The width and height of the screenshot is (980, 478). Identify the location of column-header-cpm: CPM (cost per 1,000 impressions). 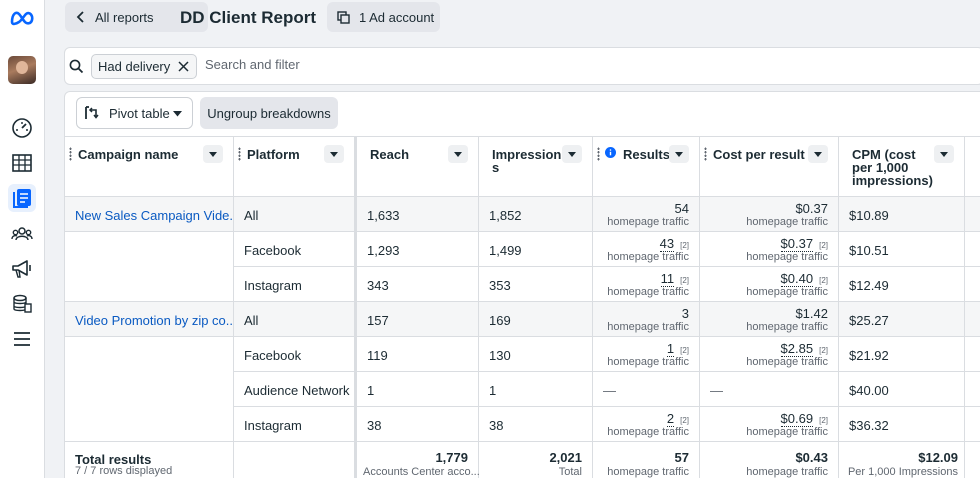
(902, 166).